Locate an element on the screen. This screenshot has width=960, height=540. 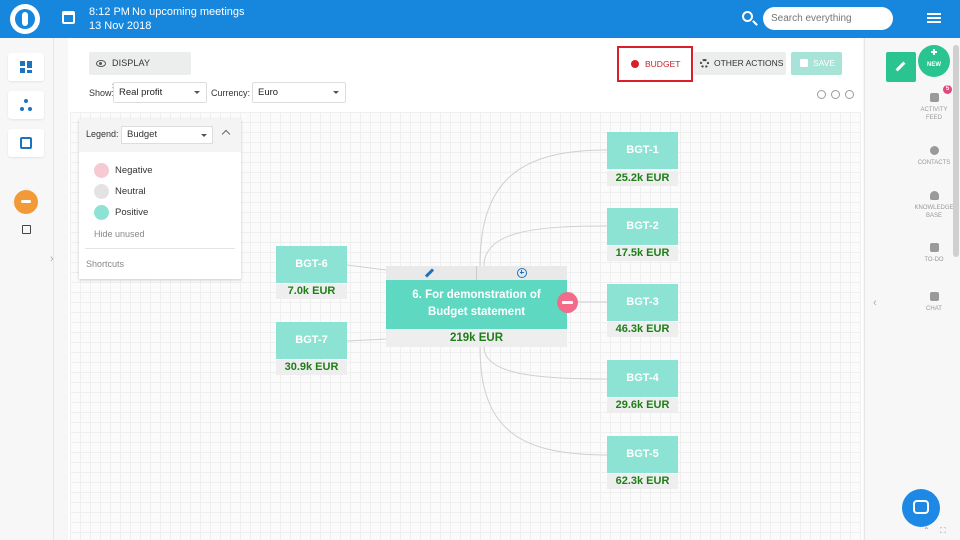
budget-button: BUDGET is located at coordinates (655, 64).